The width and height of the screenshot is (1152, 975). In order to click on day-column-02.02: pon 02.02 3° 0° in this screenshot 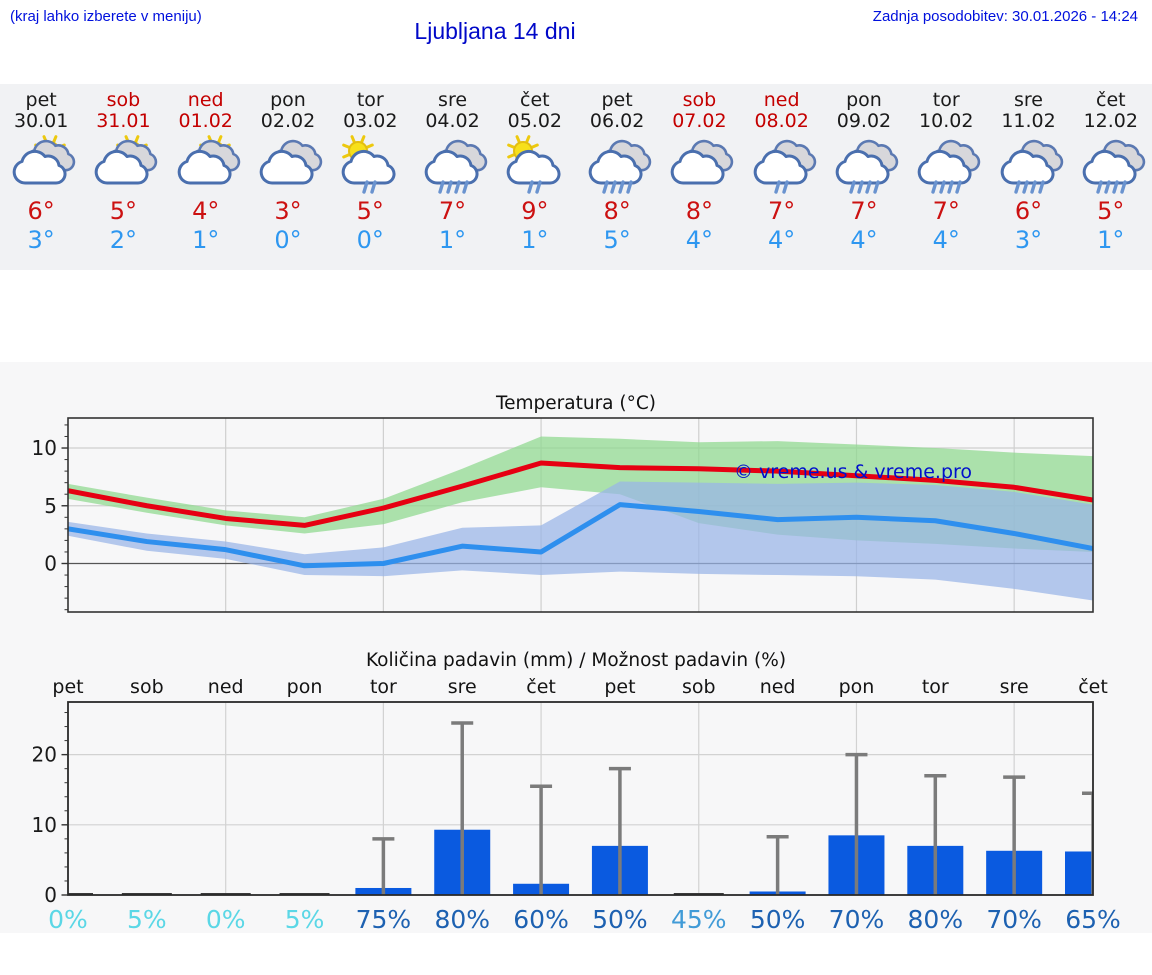, I will do `click(288, 177)`.